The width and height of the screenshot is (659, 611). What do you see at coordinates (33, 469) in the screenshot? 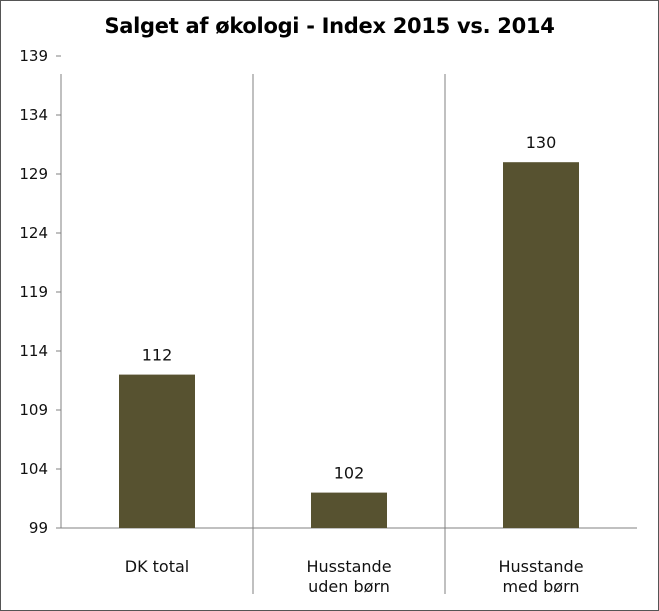
I see `y-tick-label: 104` at bounding box center [33, 469].